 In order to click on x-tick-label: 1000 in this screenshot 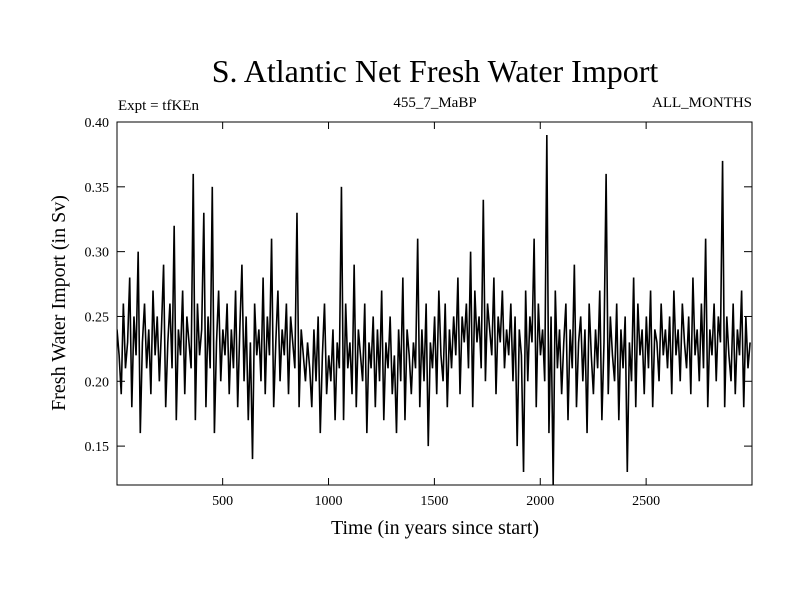, I will do `click(329, 501)`.